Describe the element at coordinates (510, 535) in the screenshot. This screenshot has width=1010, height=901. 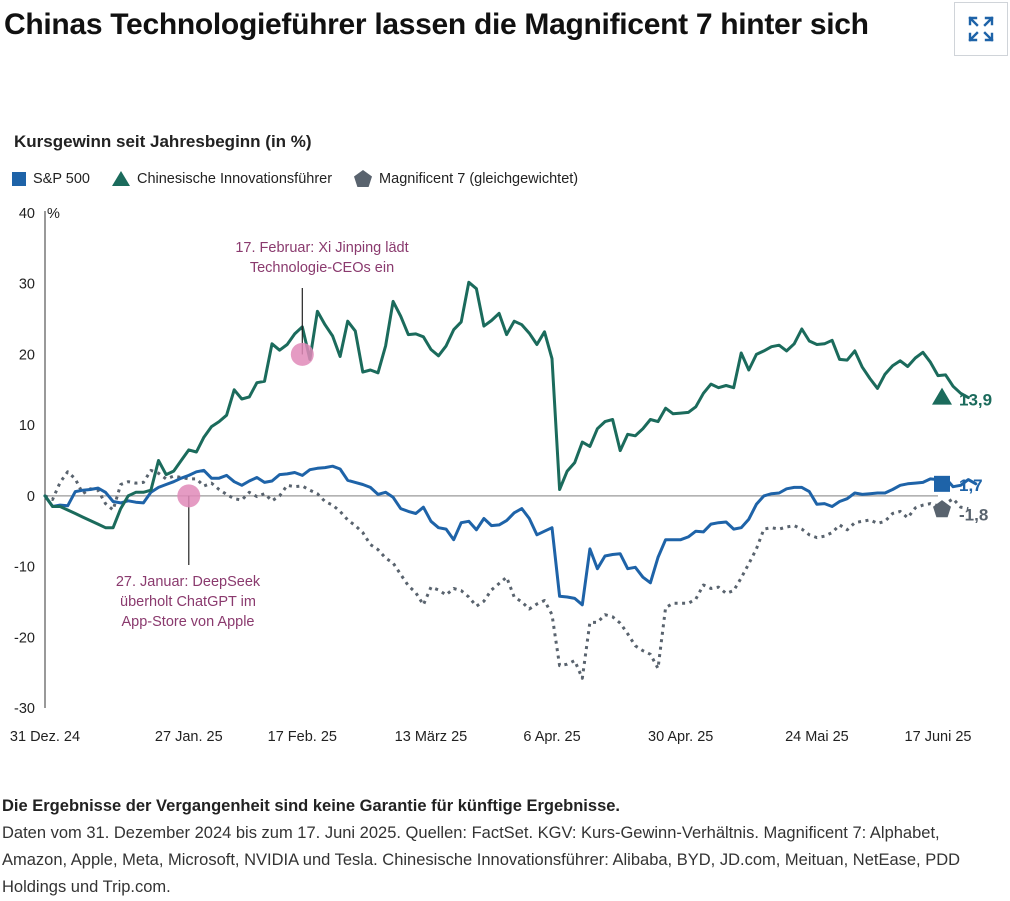
I see `series-line-sp500` at that location.